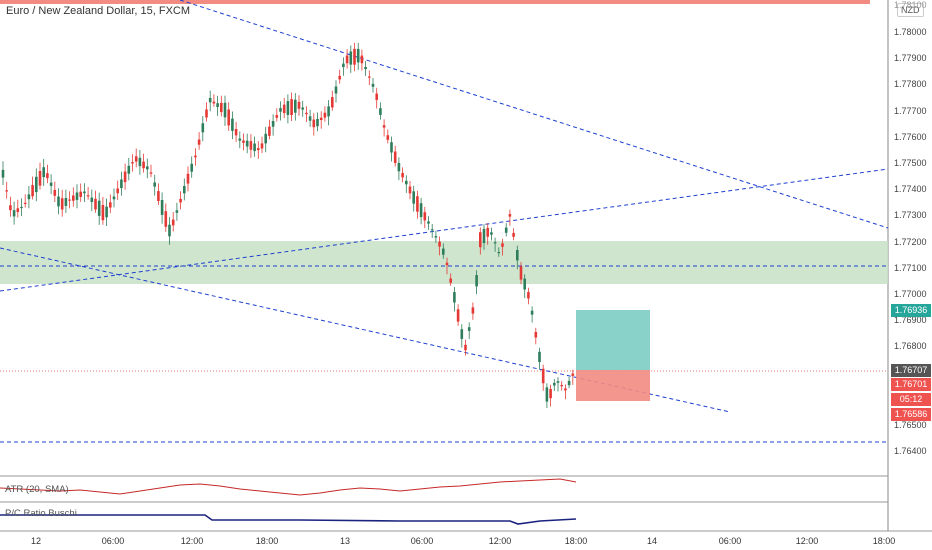 This screenshot has width=932, height=550. Describe the element at coordinates (613, 340) in the screenshot. I see `target-zone` at that location.